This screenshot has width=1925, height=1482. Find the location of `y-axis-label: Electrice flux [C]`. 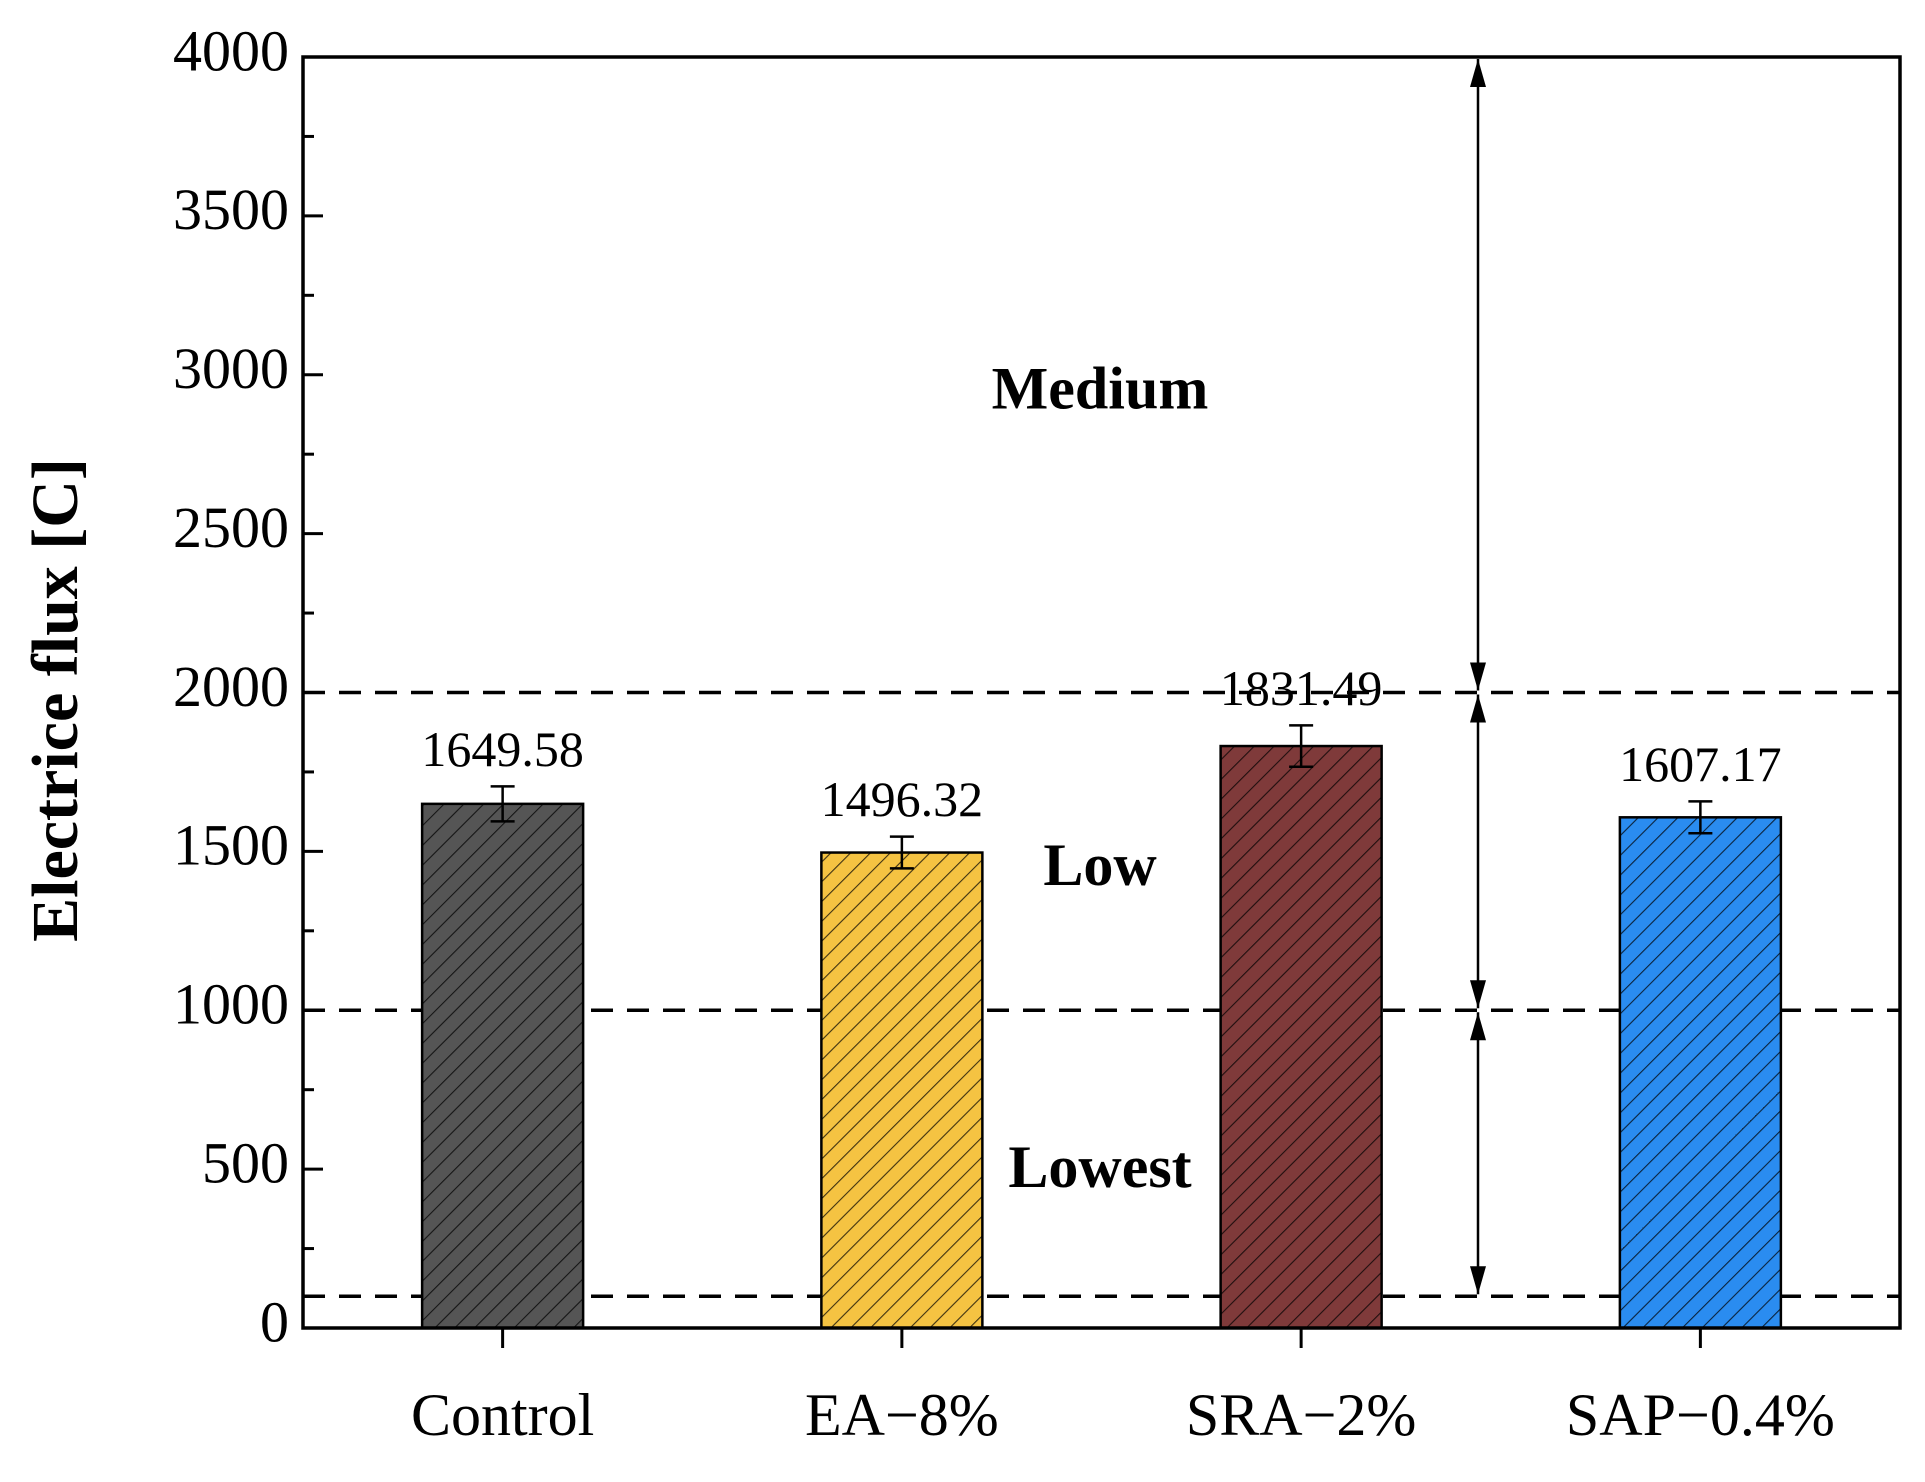

y-axis-label: Electrice flux [C] is located at coordinates (55, 700).